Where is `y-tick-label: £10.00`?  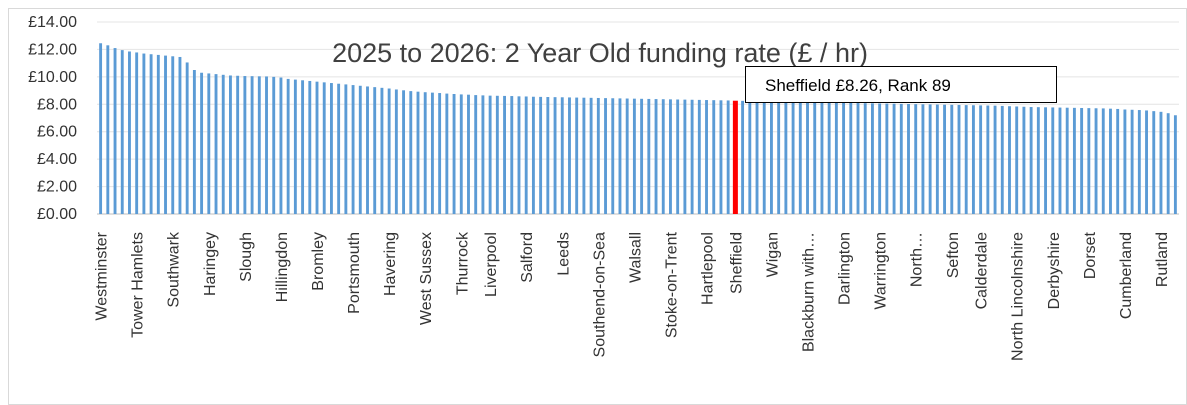
y-tick-label: £10.00 is located at coordinates (52, 77).